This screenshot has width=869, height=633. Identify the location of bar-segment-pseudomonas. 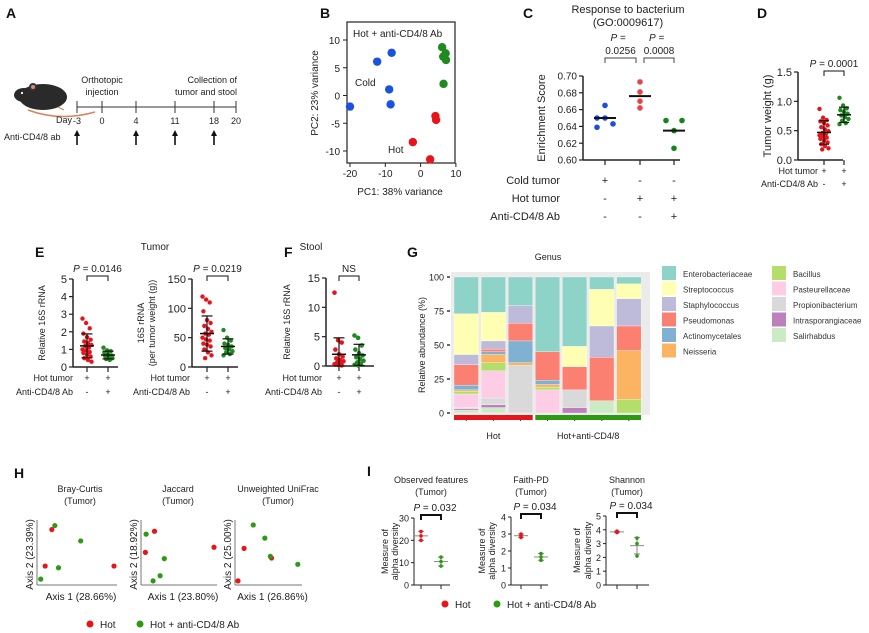
(629, 338).